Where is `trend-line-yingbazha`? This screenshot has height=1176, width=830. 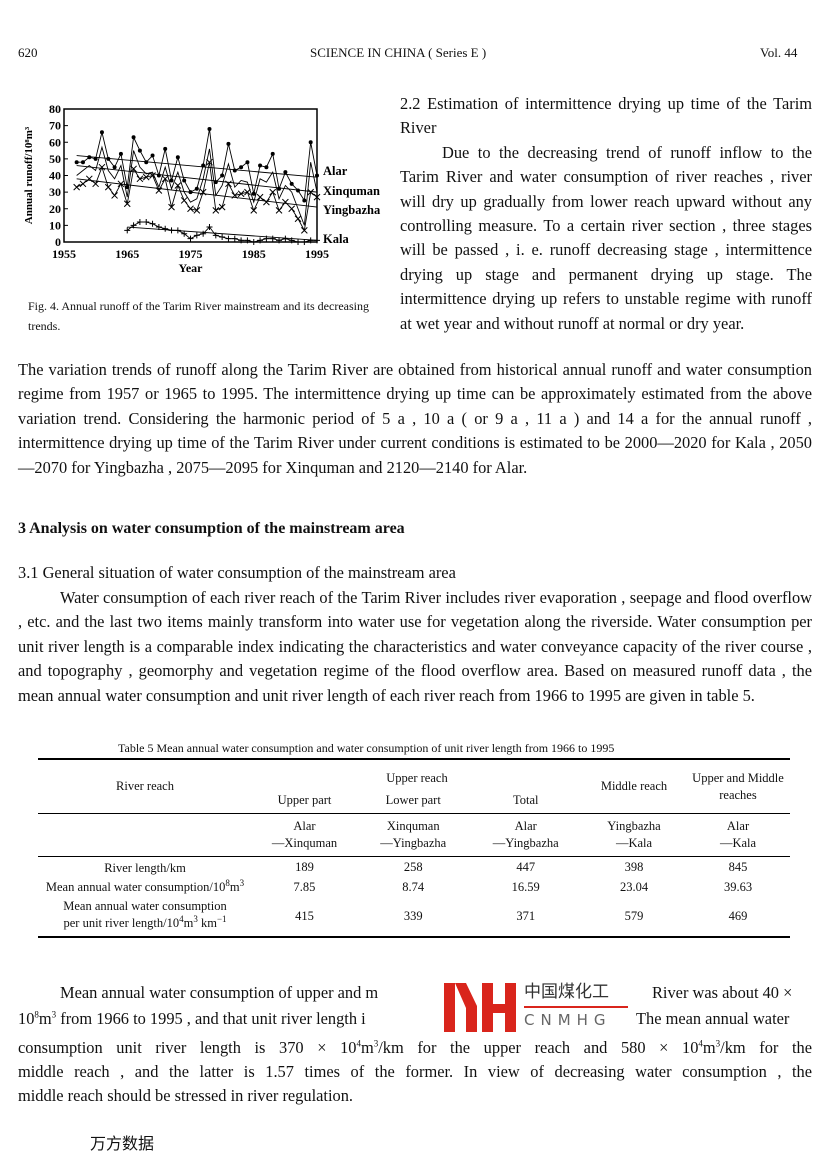 trend-line-yingbazha is located at coordinates (197, 193).